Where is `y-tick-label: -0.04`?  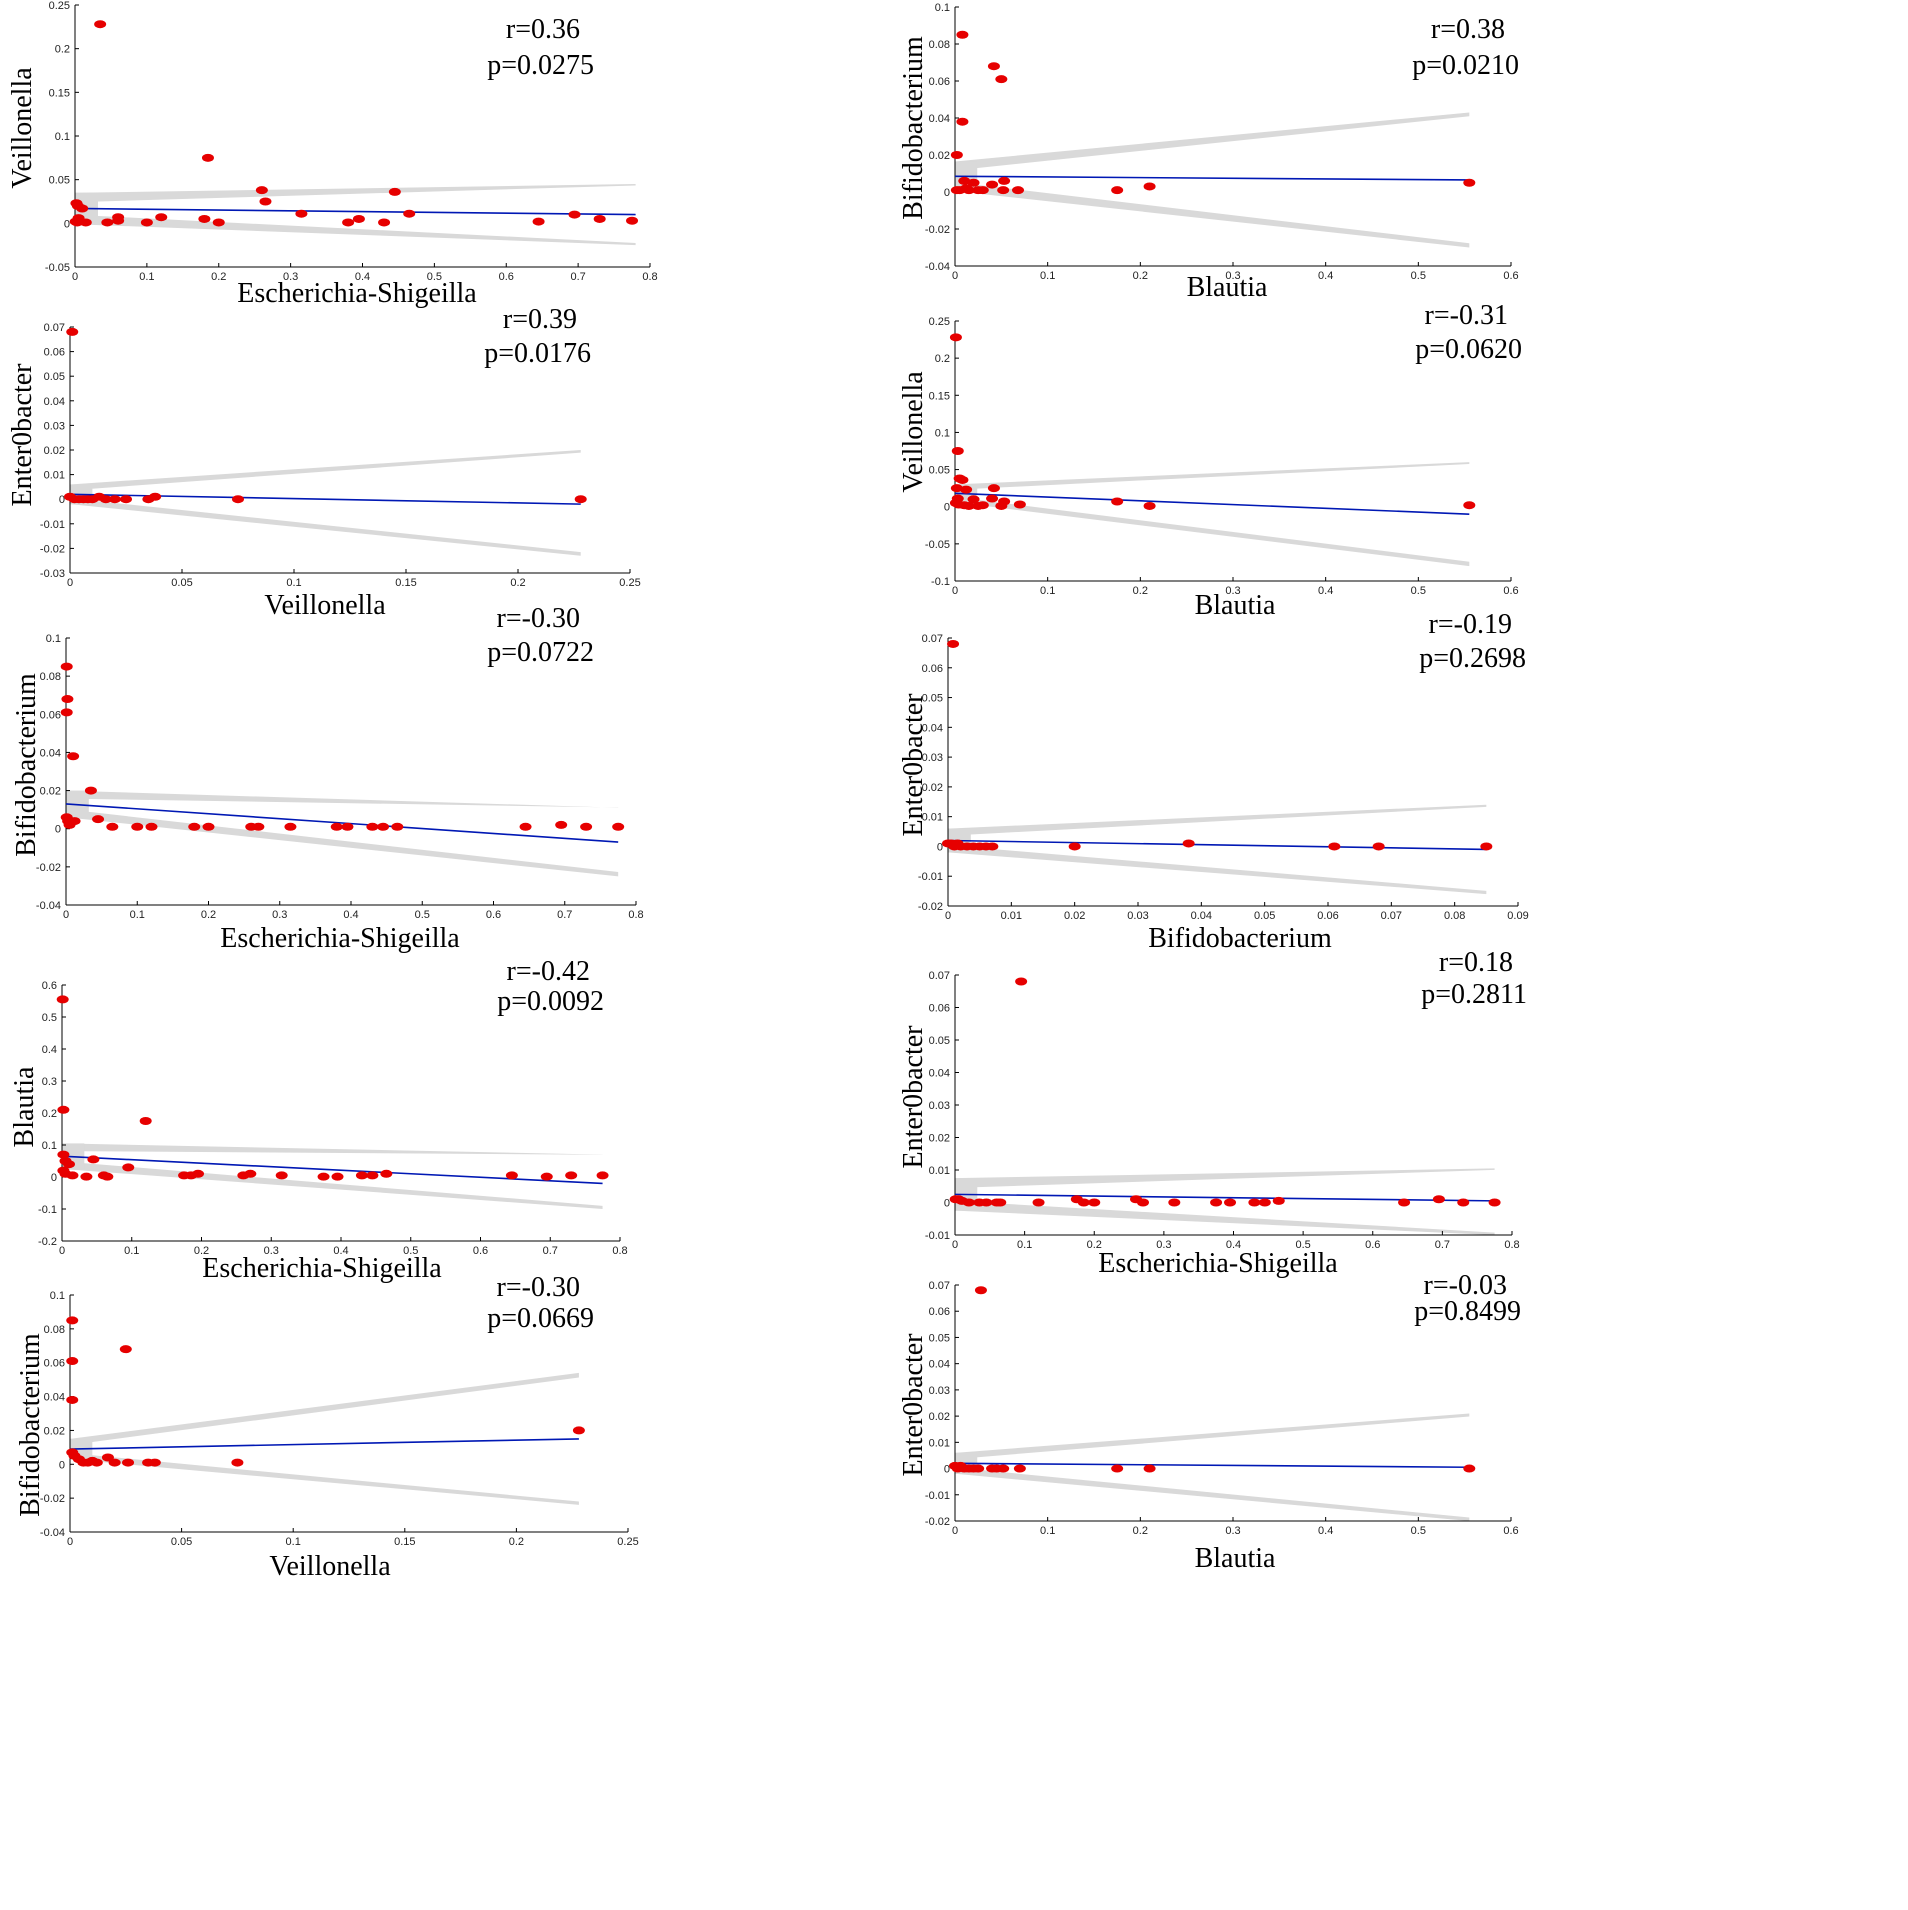
y-tick-label: -0.04 is located at coordinates (52, 1533).